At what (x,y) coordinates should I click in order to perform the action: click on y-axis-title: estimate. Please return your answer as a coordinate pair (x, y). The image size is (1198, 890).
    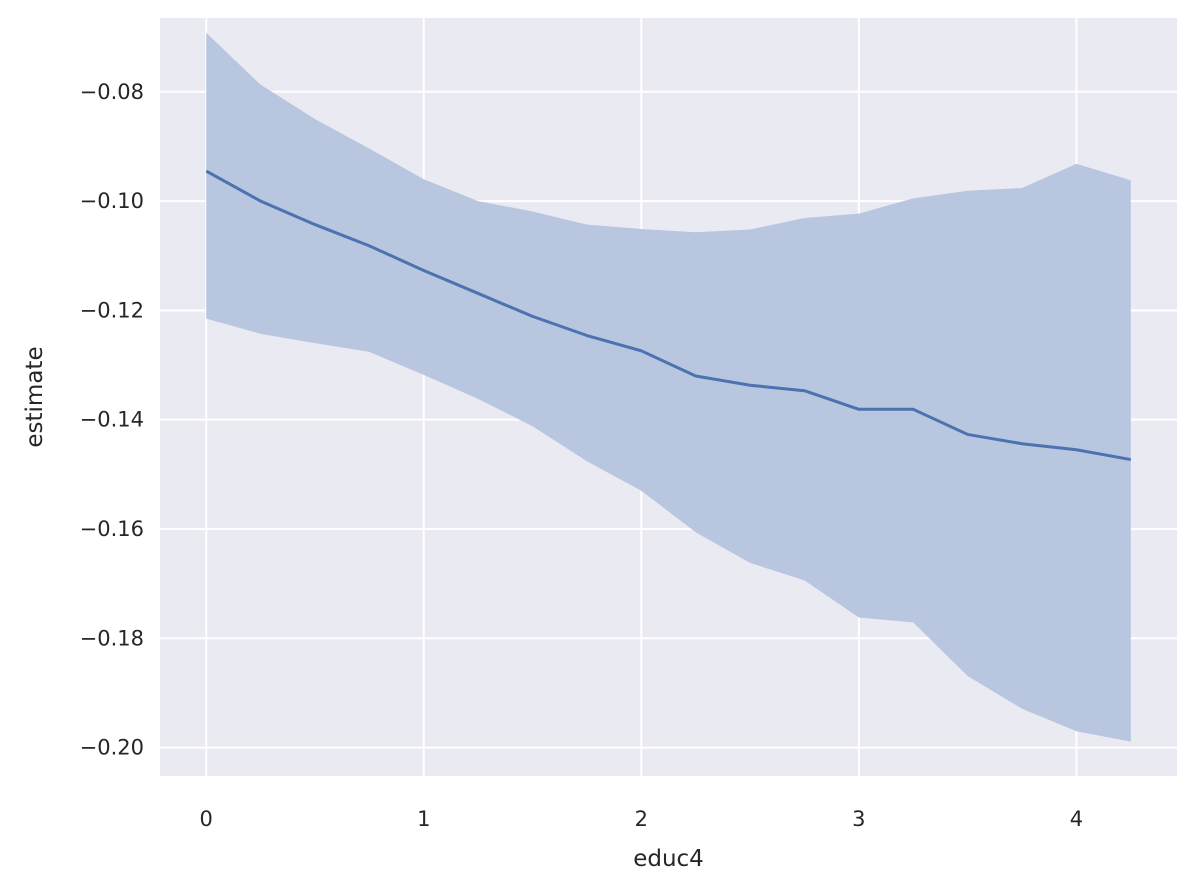
    Looking at the image, I should click on (35, 396).